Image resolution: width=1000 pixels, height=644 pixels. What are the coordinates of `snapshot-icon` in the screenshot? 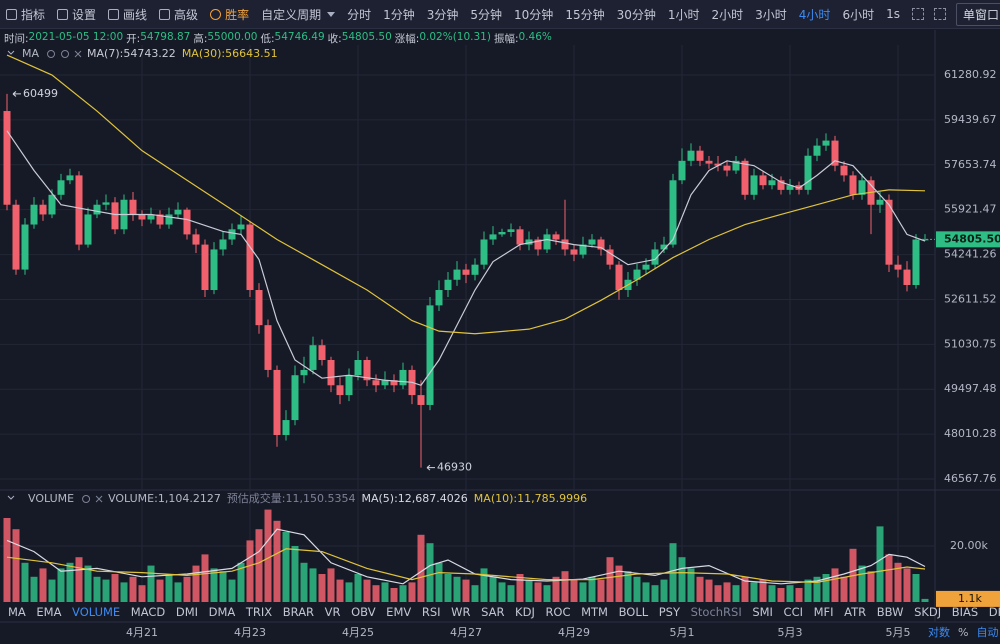 It's located at (939, 14).